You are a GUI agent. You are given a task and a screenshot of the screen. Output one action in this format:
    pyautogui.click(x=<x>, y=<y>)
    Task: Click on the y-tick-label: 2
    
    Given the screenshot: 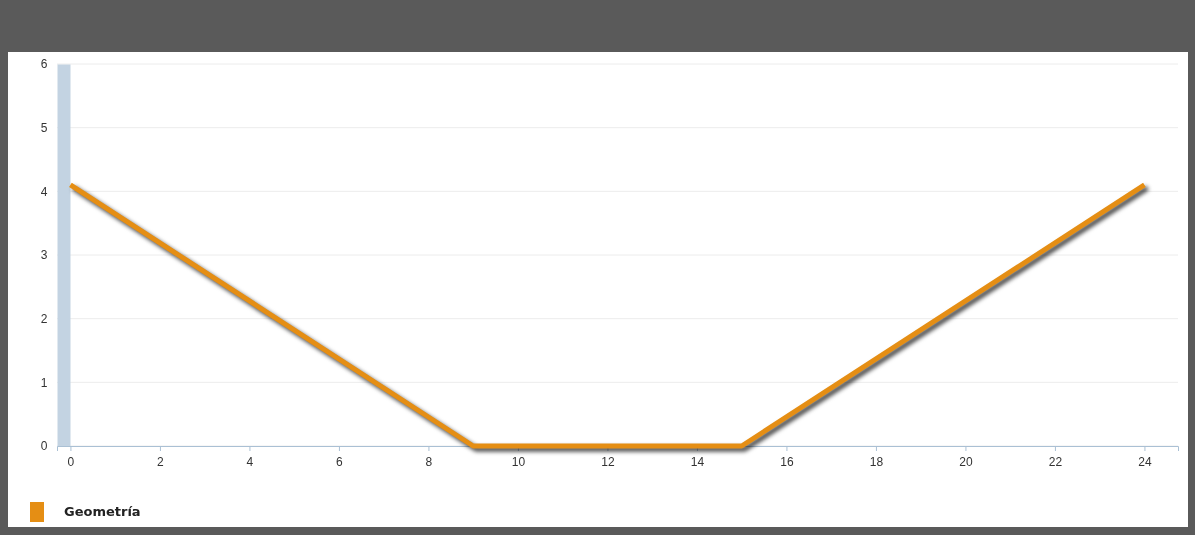 What is the action you would take?
    pyautogui.click(x=44, y=319)
    